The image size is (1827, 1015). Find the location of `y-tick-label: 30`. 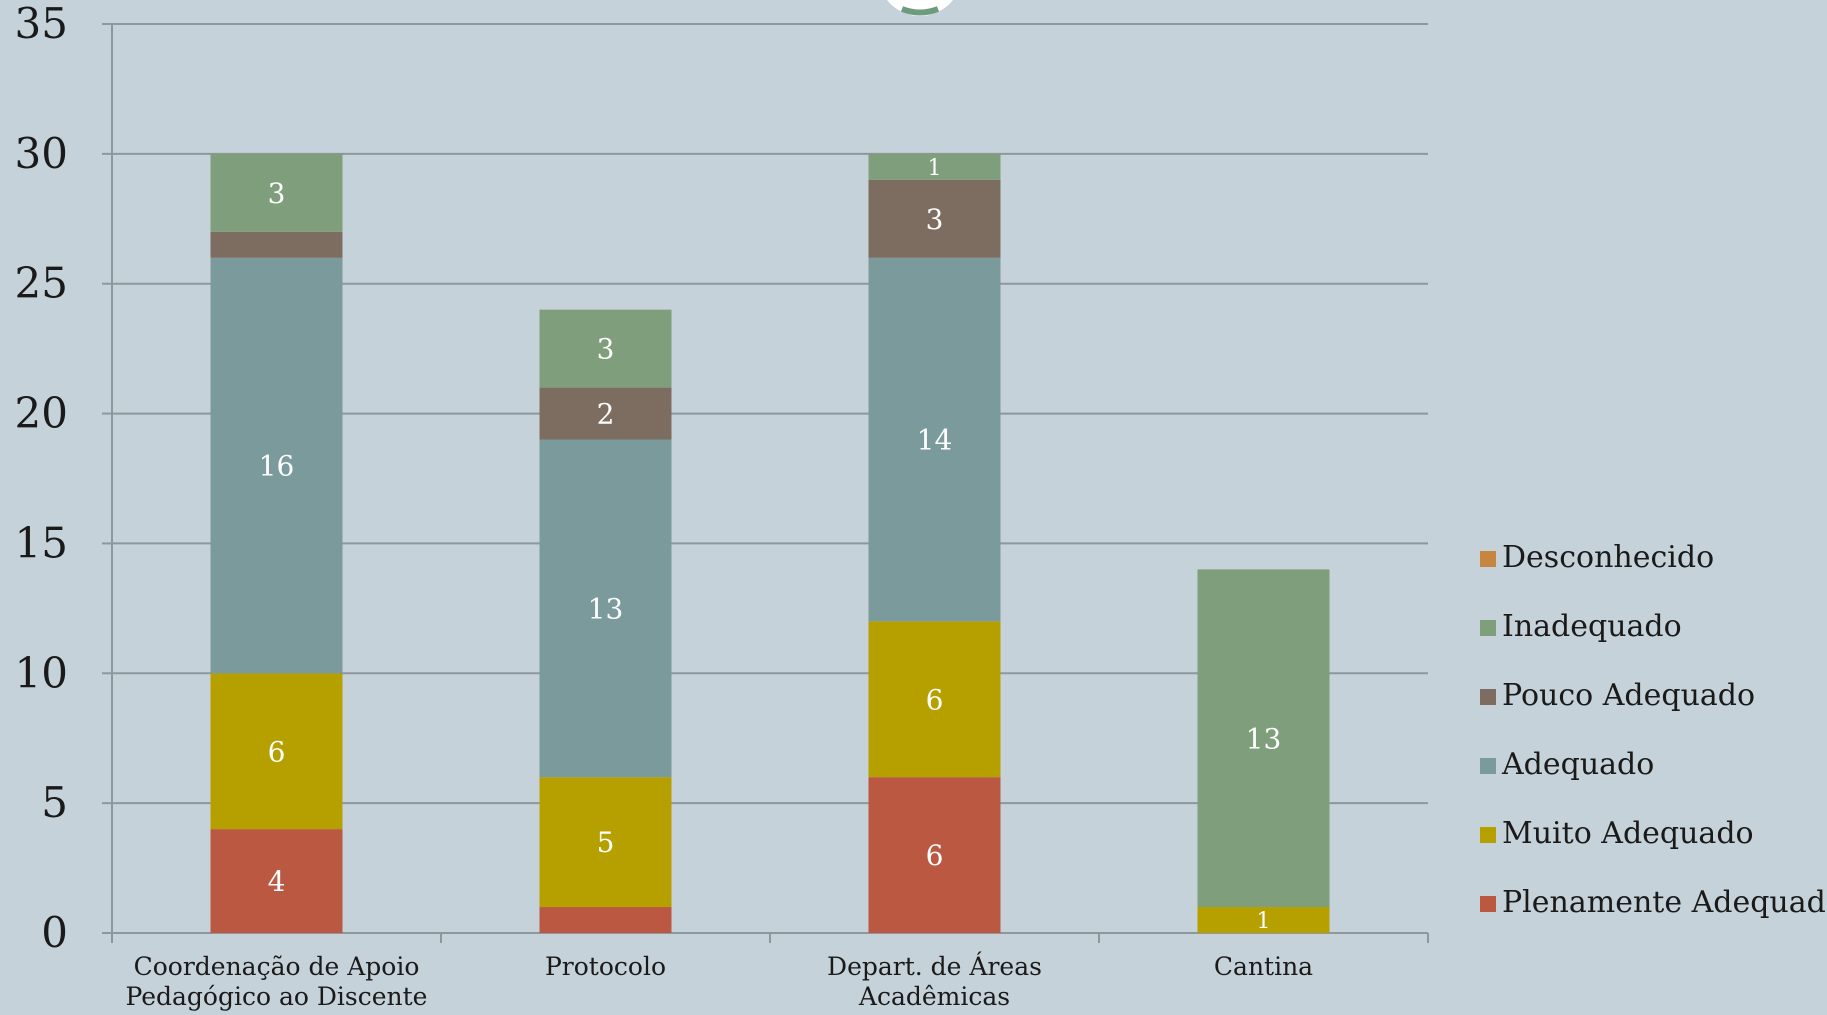

y-tick-label: 30 is located at coordinates (41, 153).